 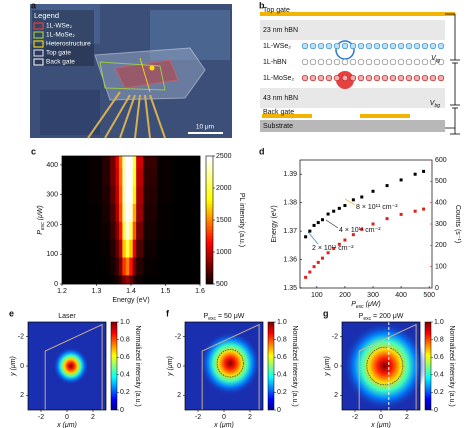 I want to click on legend-swatch, so click(x=38, y=26).